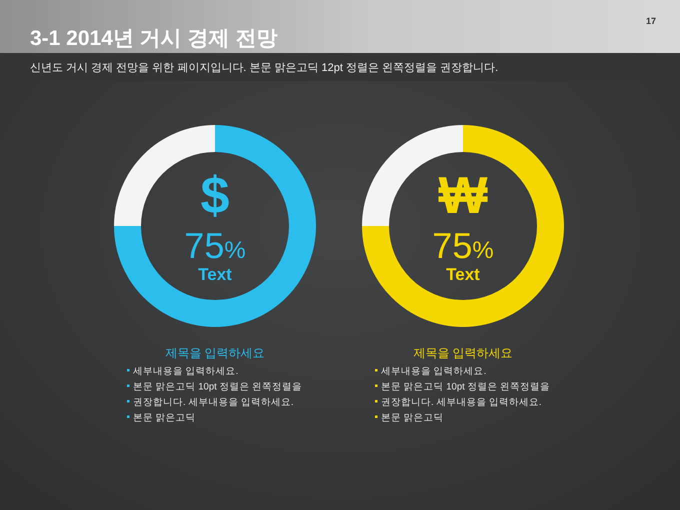 This screenshot has height=510, width=680. Describe the element at coordinates (154, 38) in the screenshot. I see `chart-title: 3-1 2014년 거시 경제 전망` at that location.